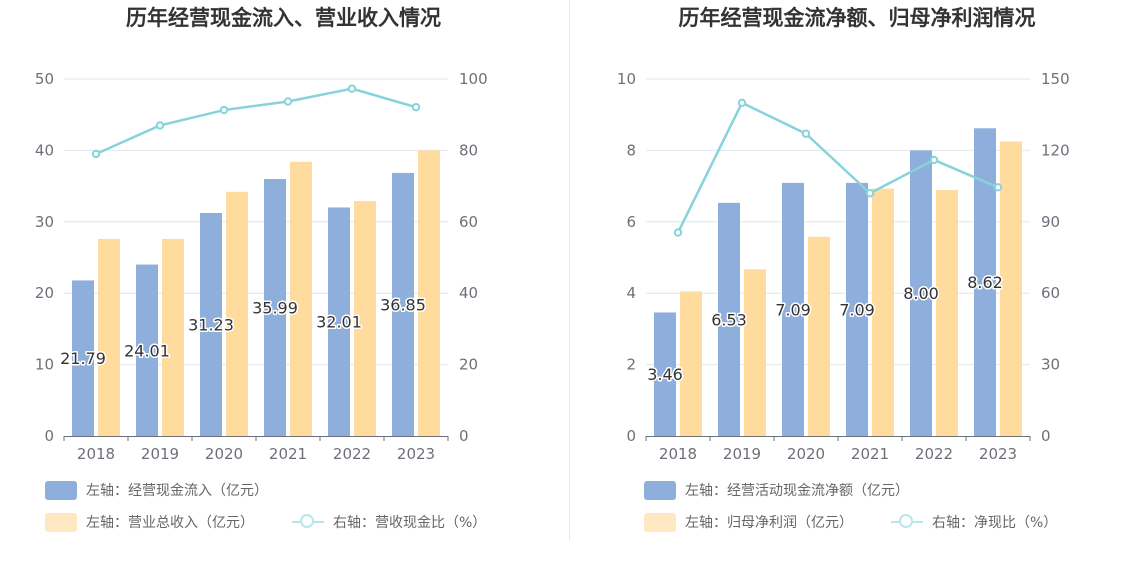  Describe the element at coordinates (468, 293) in the screenshot. I see `y-right-tick-label: 40` at that location.